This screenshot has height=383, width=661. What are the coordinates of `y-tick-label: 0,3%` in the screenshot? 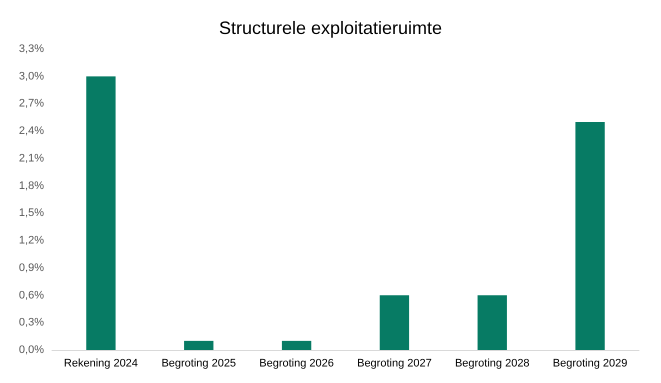 It's located at (31, 322).